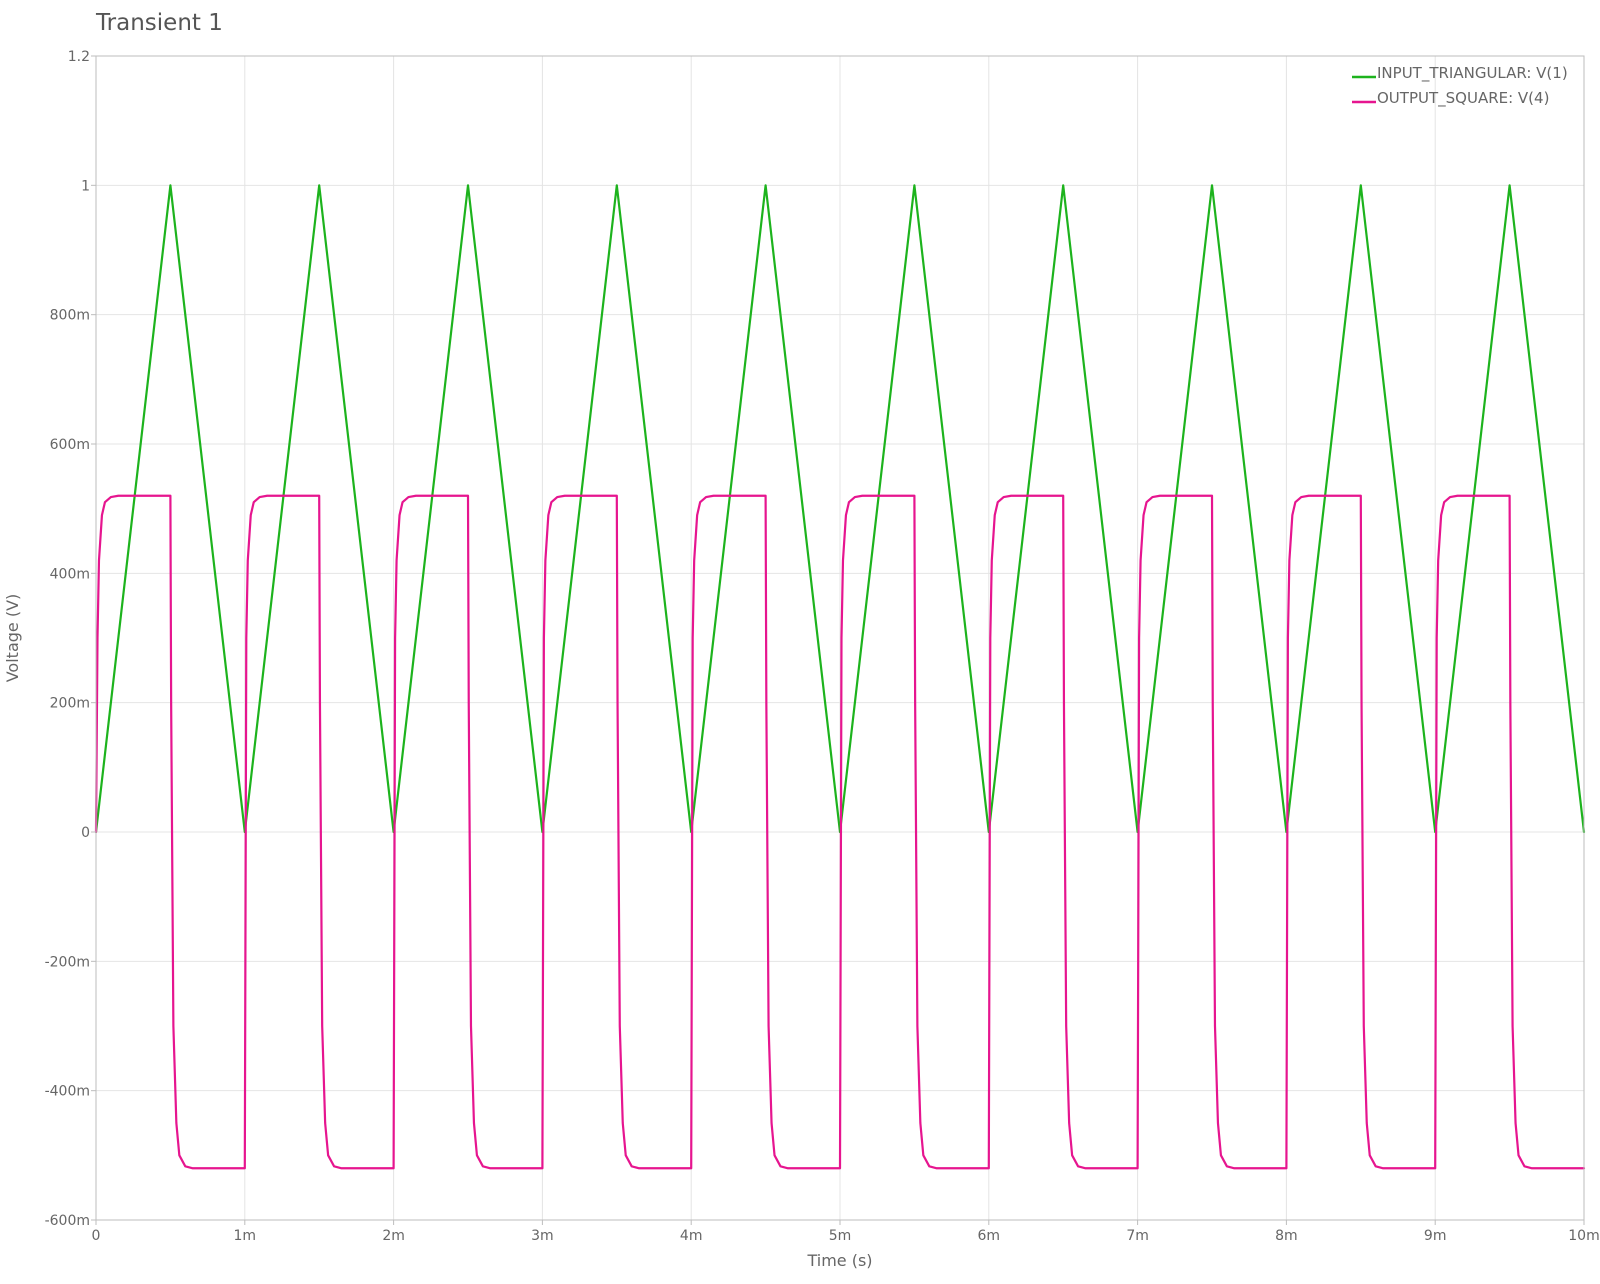  Describe the element at coordinates (691, 1236) in the screenshot. I see `x-tick-label: 4m` at that location.